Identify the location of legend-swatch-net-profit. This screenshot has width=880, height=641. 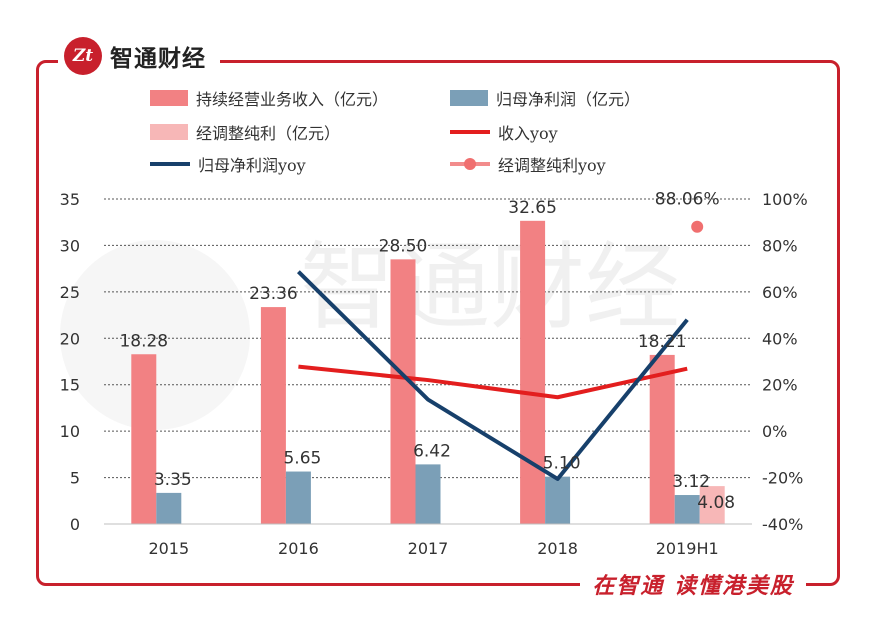
(469, 98).